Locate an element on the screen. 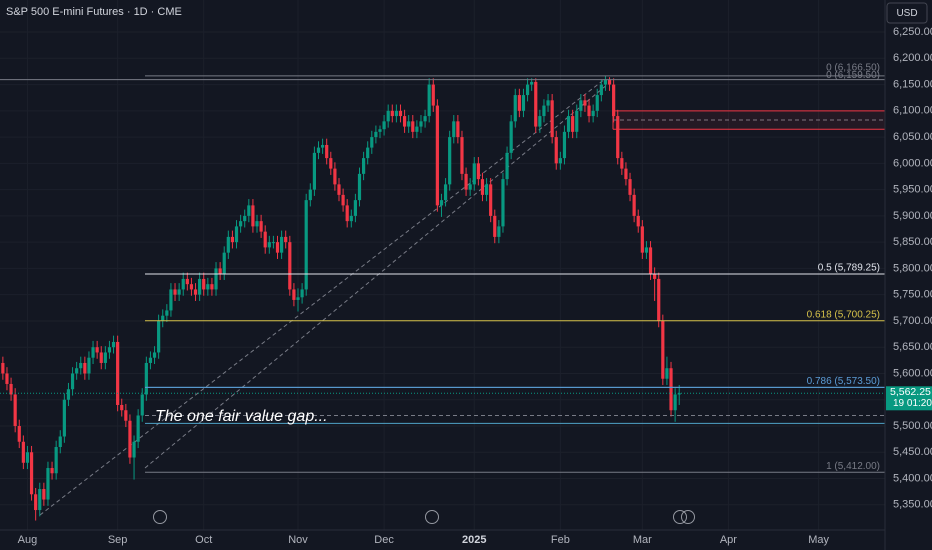 This screenshot has width=932, height=550. y-tick-label: 6,050.00 is located at coordinates (912, 137).